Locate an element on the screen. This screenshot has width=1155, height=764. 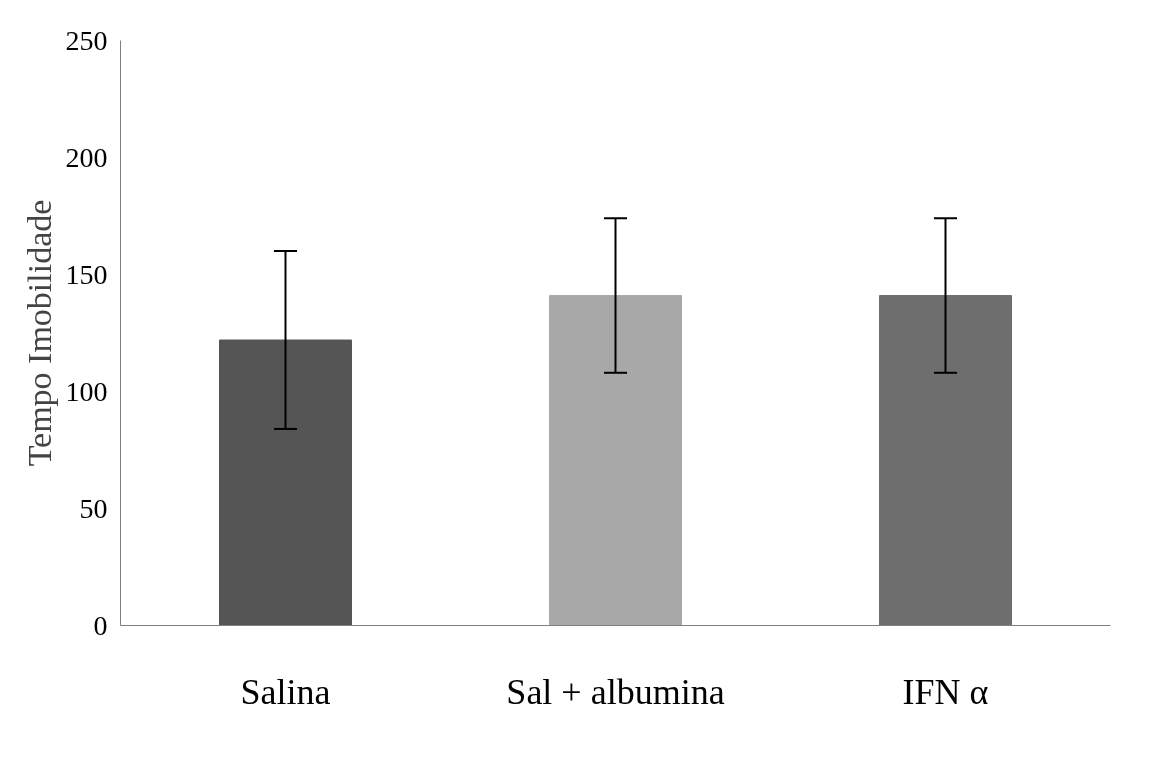
y-tick-label: 0 is located at coordinates (100, 625).